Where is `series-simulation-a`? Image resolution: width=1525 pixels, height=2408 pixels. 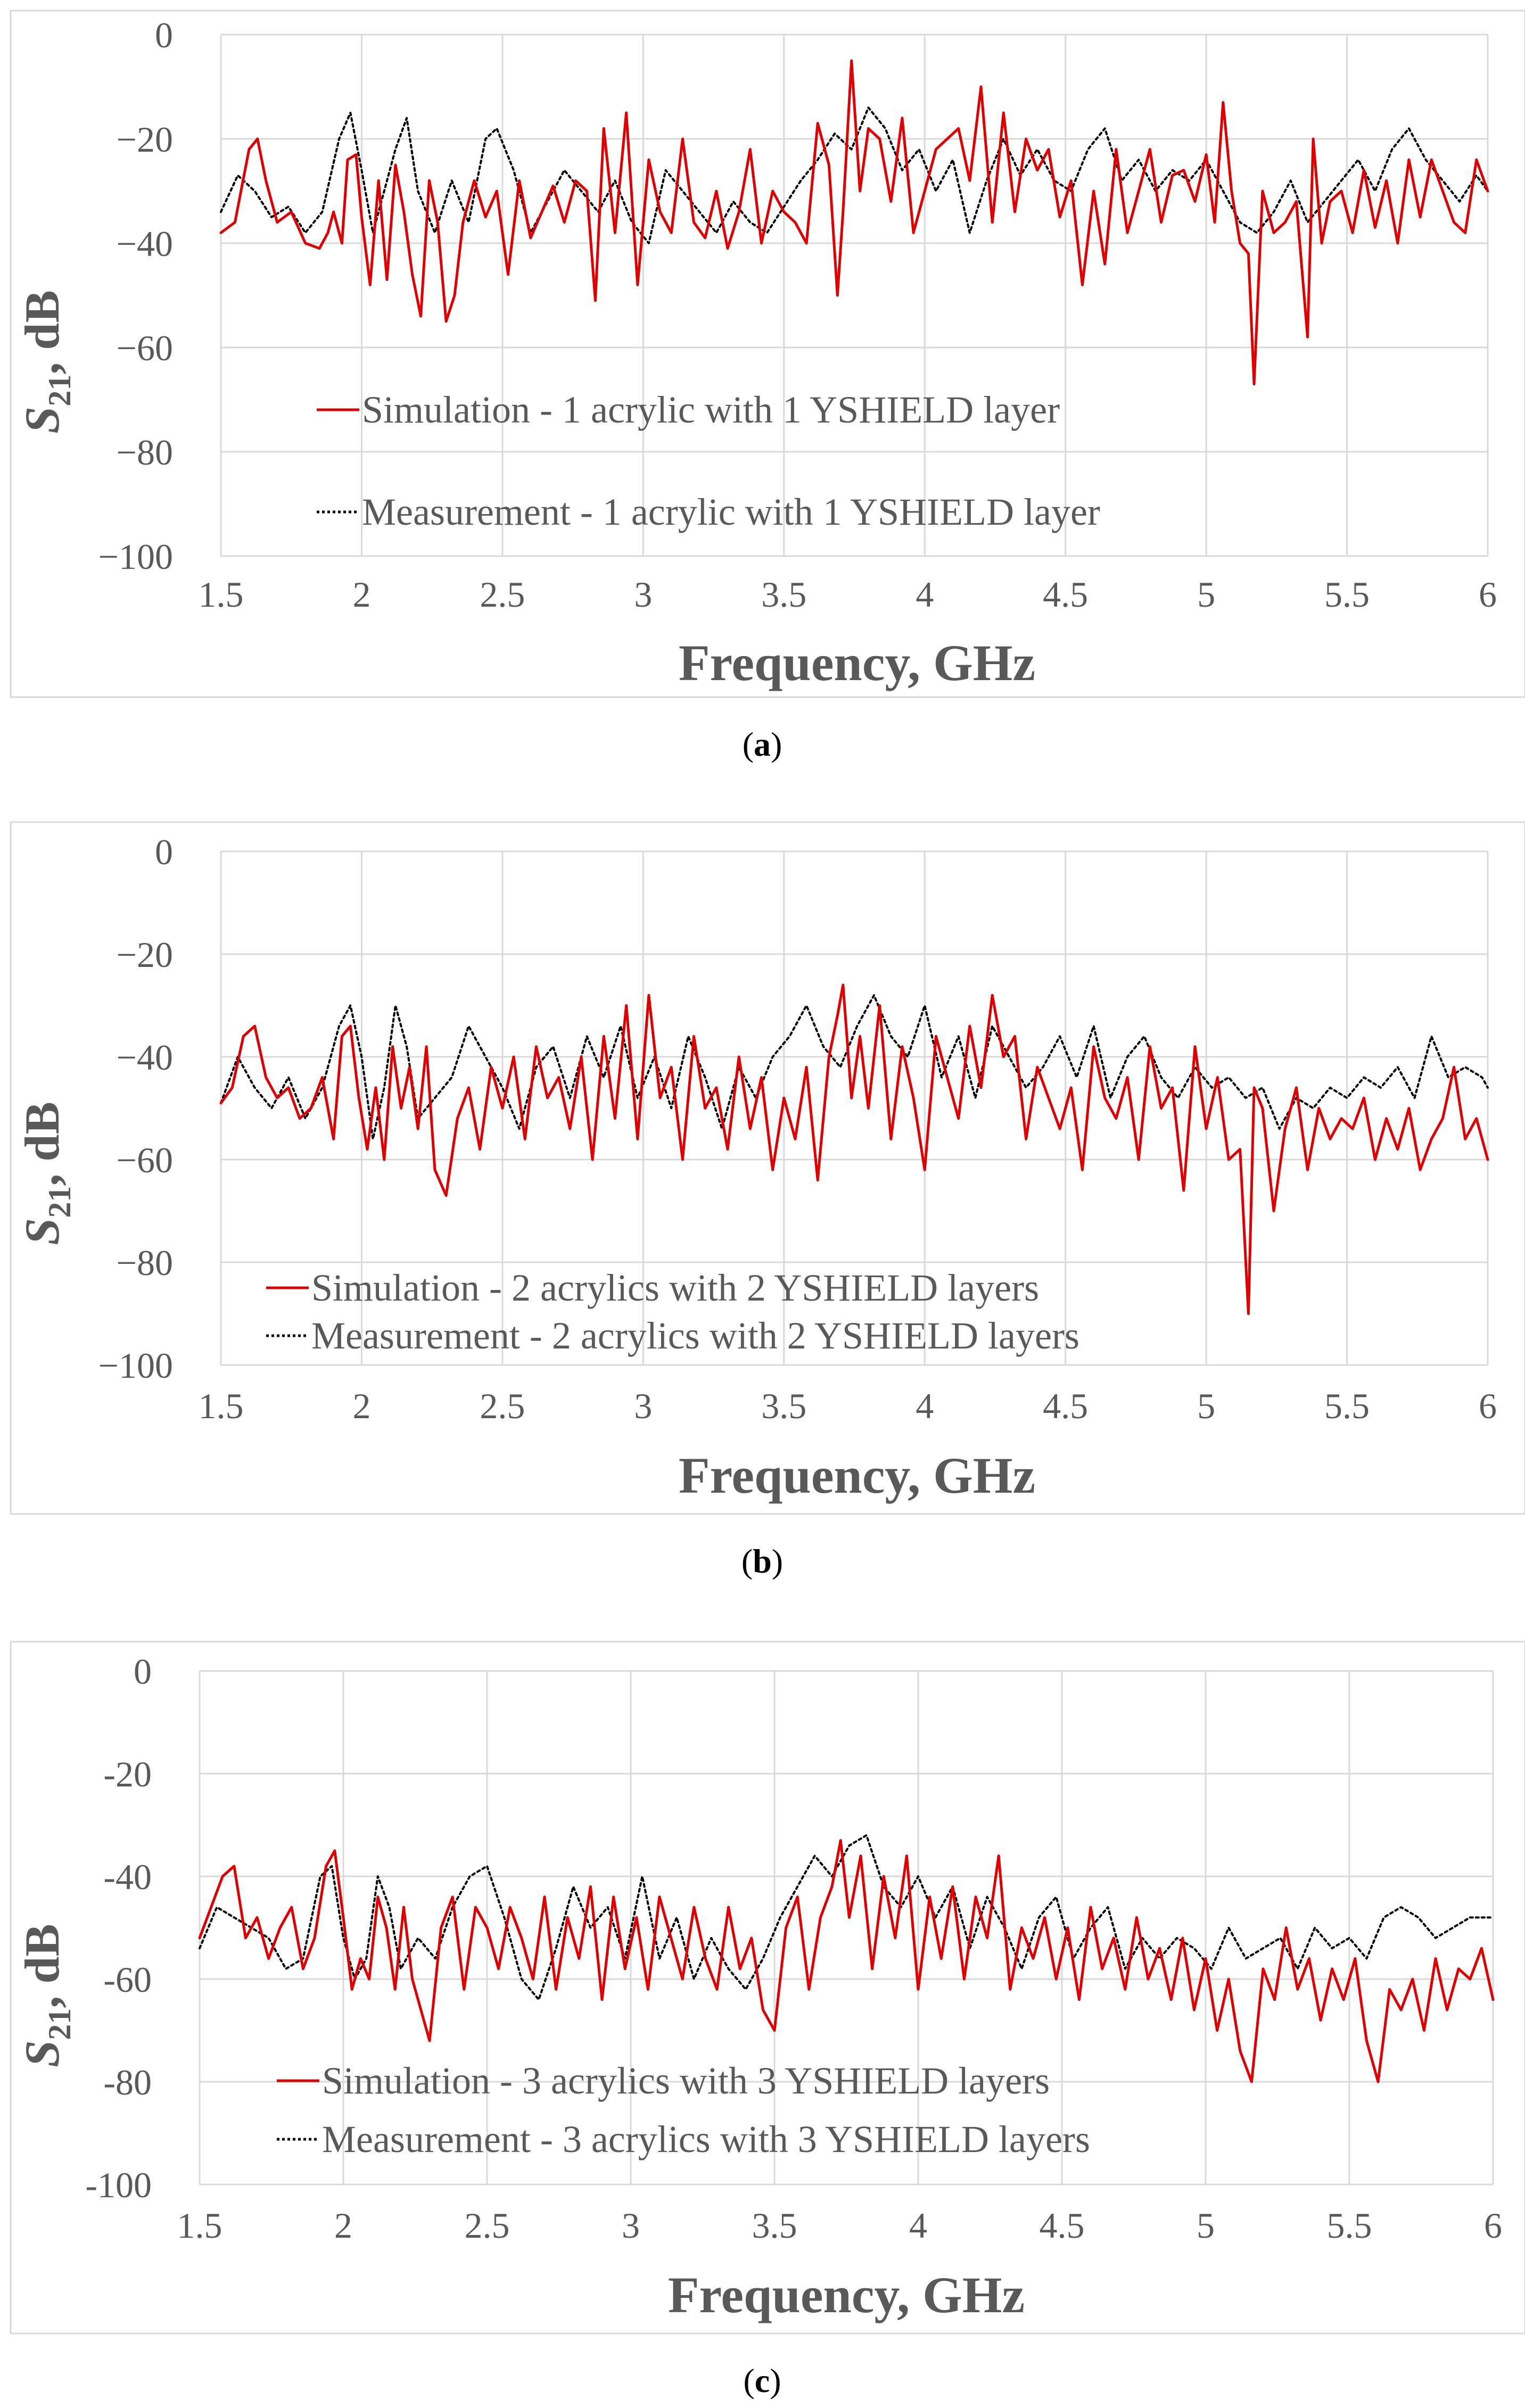 series-simulation-a is located at coordinates (854, 222).